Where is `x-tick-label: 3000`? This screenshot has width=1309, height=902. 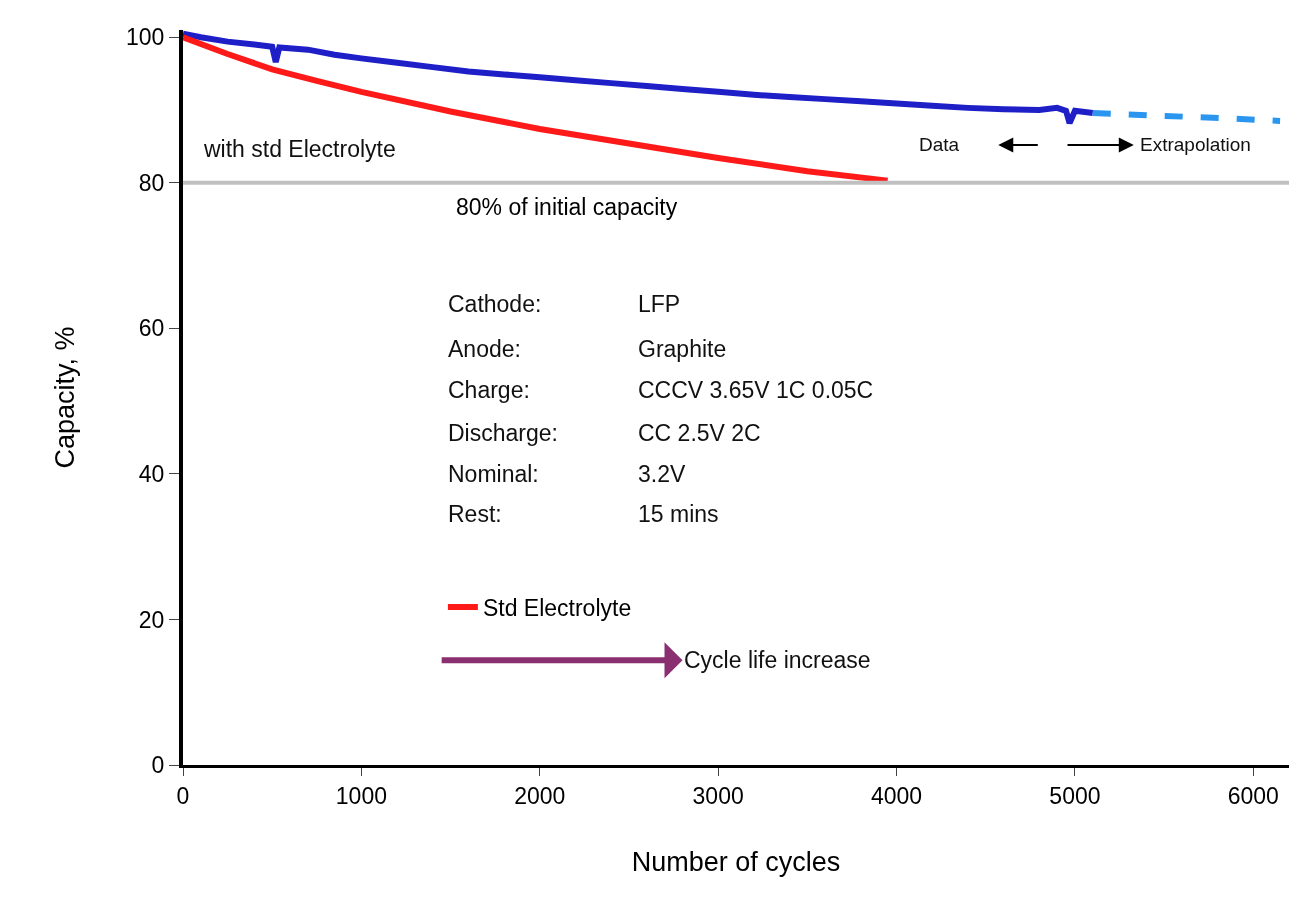 x-tick-label: 3000 is located at coordinates (718, 795).